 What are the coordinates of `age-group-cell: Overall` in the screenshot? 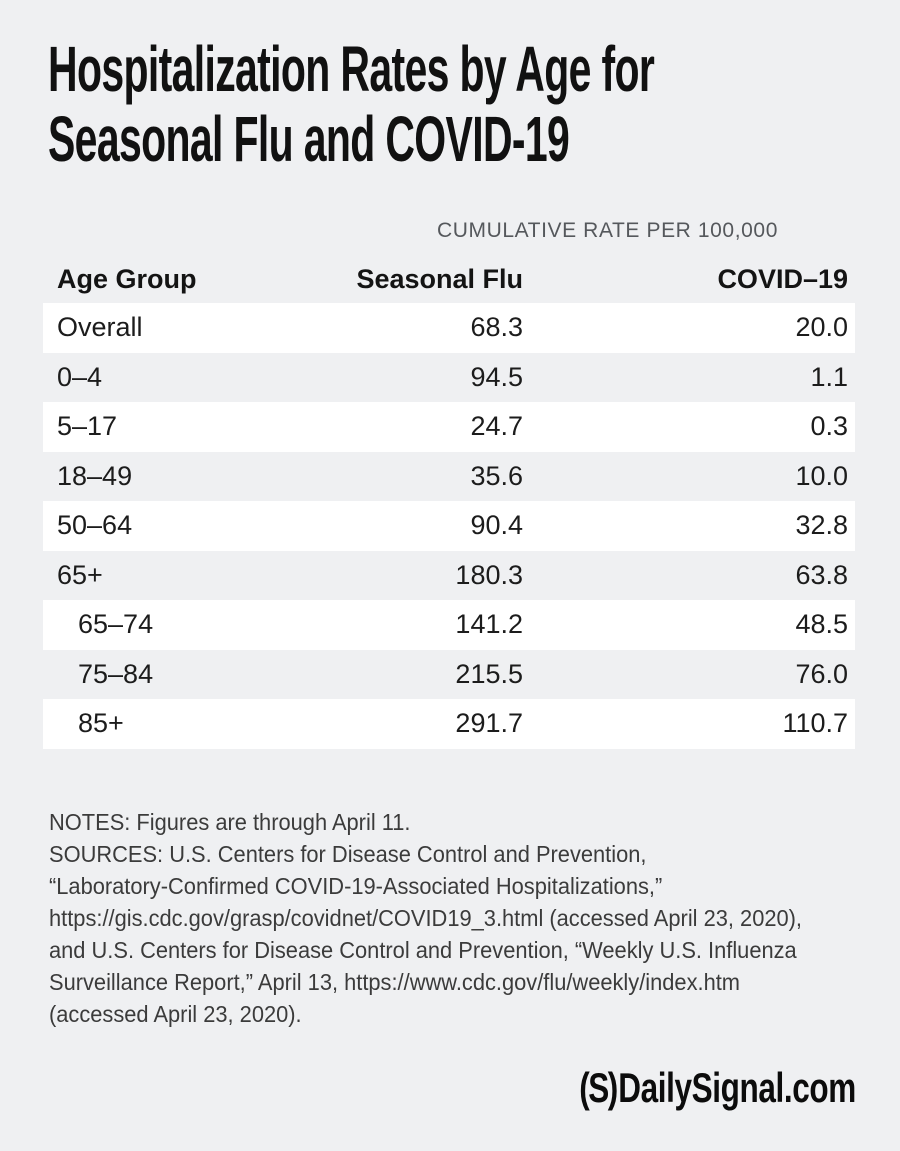 It's located at (100, 327).